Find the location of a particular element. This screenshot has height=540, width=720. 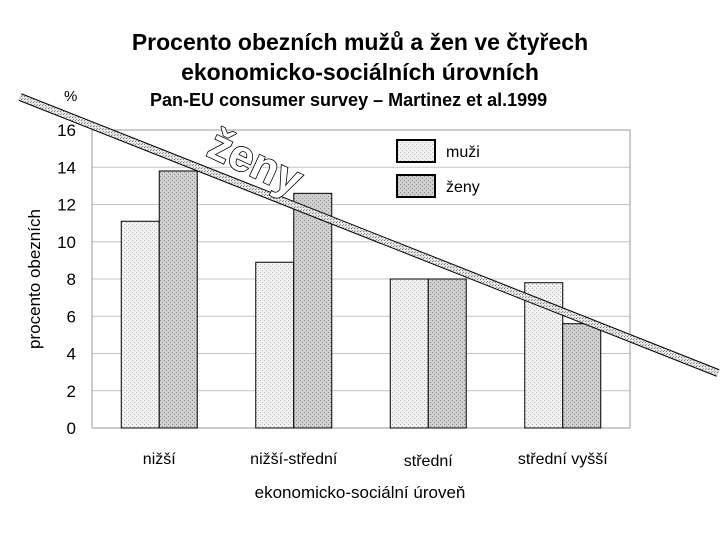

x-axis-title: ekonomicko-sociální úroveň is located at coordinates (360, 492).